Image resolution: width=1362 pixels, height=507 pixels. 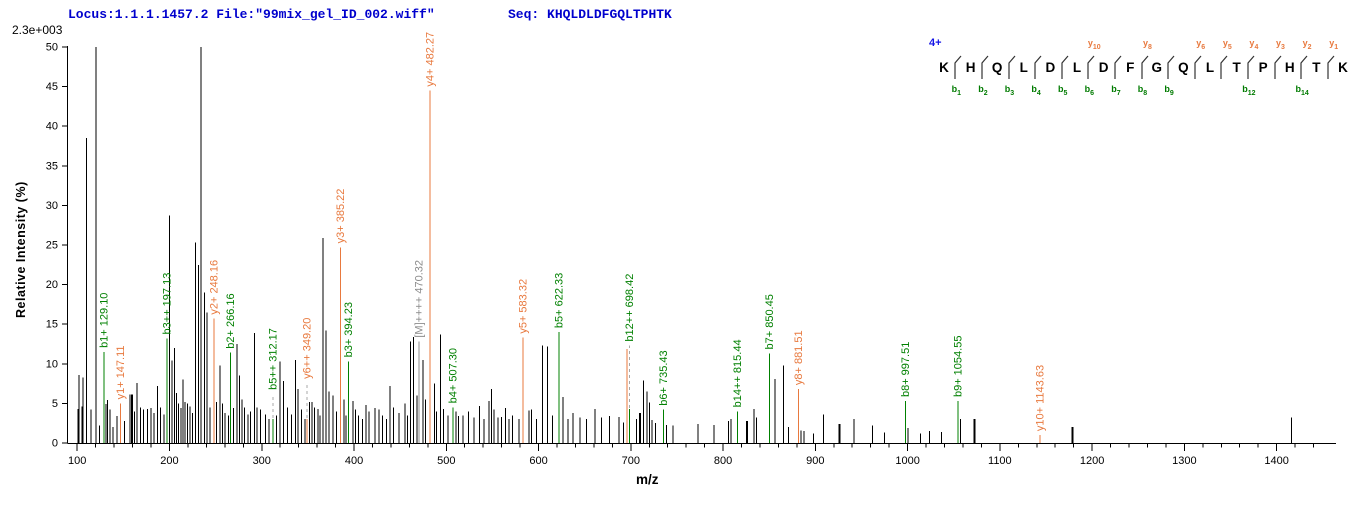 I want to click on x-axis-tick-label: 600, so click(x=538, y=461).